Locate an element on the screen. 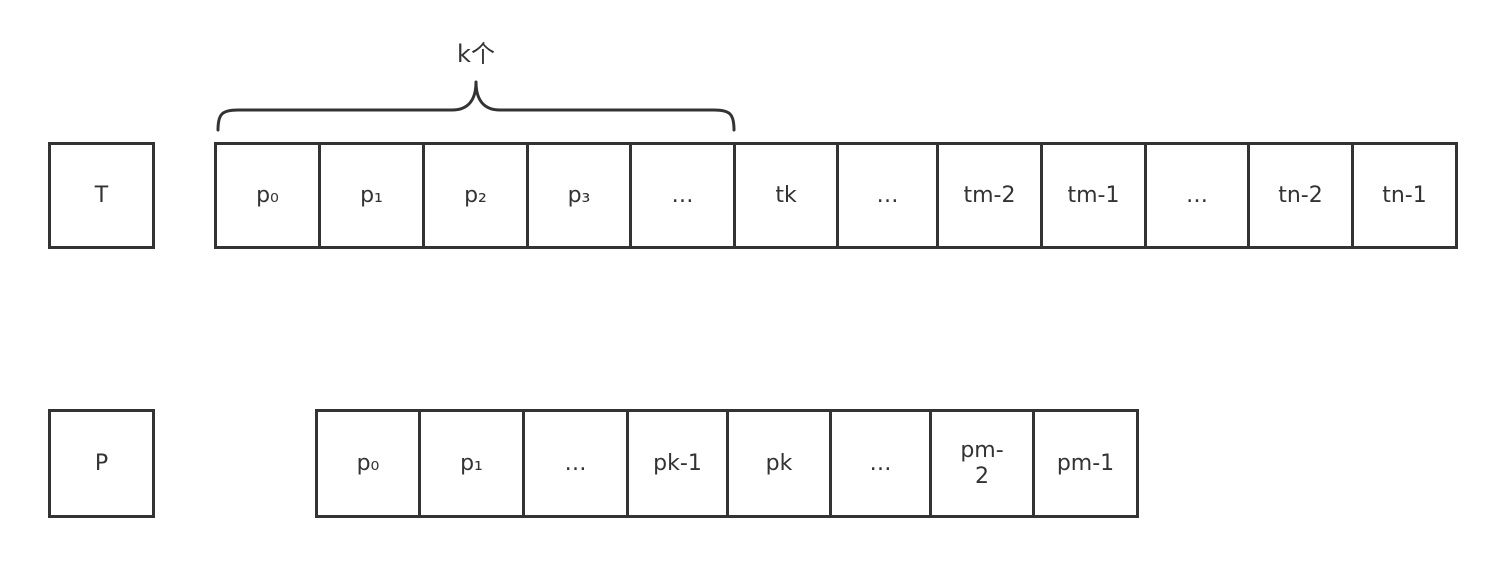  row-t-cell: p₂ is located at coordinates (477, 195).